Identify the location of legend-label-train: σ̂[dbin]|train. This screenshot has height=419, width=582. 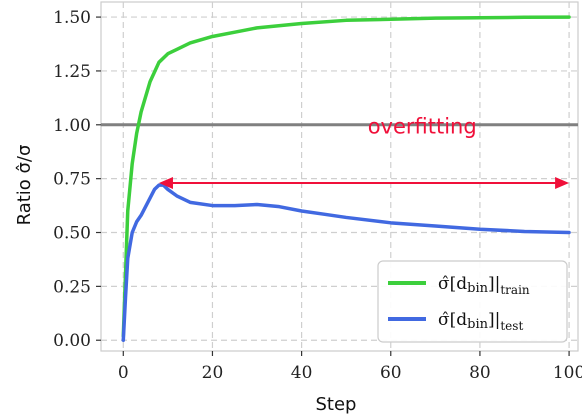
(484, 285).